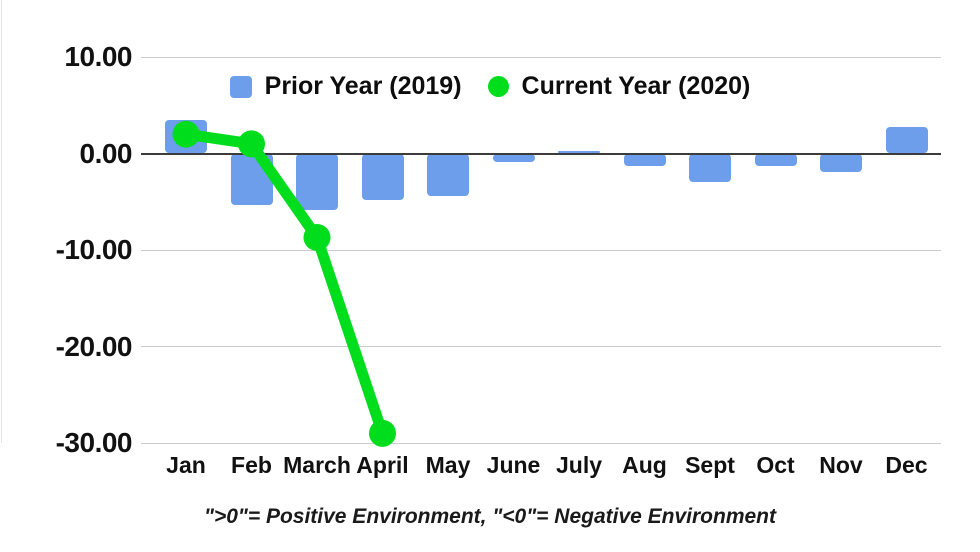  What do you see at coordinates (251, 179) in the screenshot?
I see `bar-feb` at bounding box center [251, 179].